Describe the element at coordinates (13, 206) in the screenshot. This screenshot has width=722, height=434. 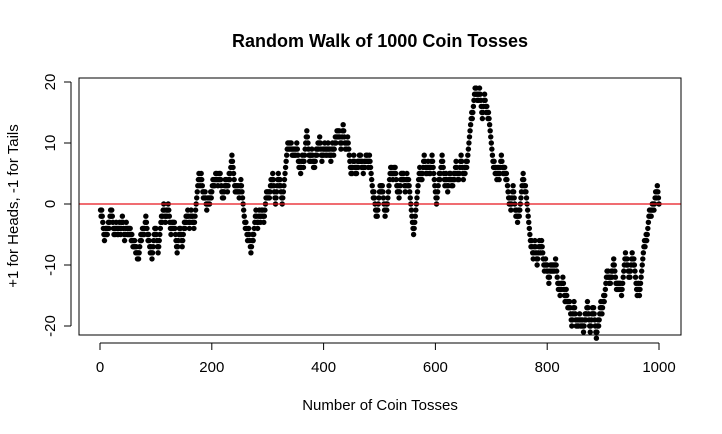
I see `y-axis-label: +1 for Heads, -1 for Tails` at that location.